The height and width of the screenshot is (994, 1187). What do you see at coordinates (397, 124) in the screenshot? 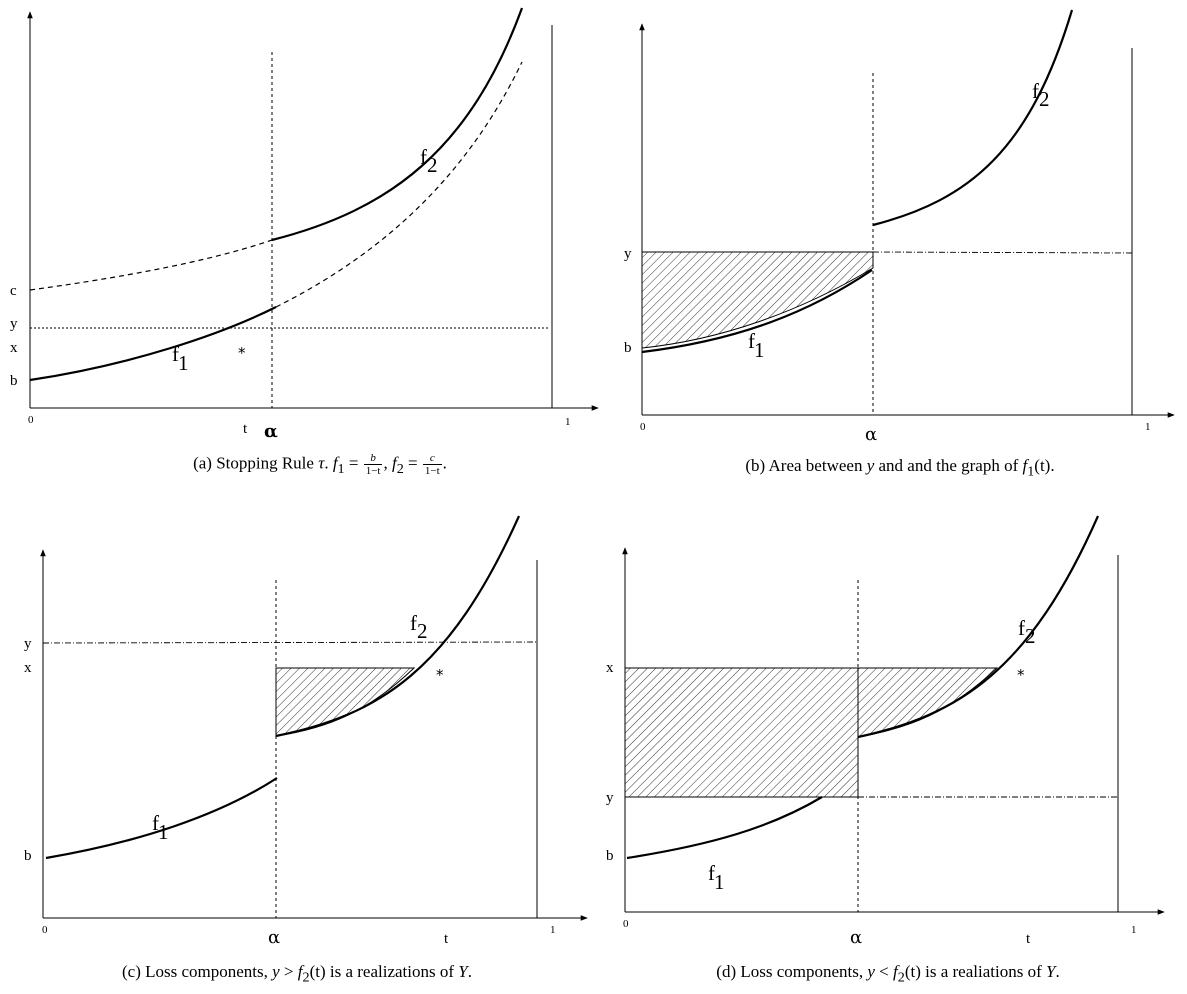
I see `f2-solid-curve` at bounding box center [397, 124].